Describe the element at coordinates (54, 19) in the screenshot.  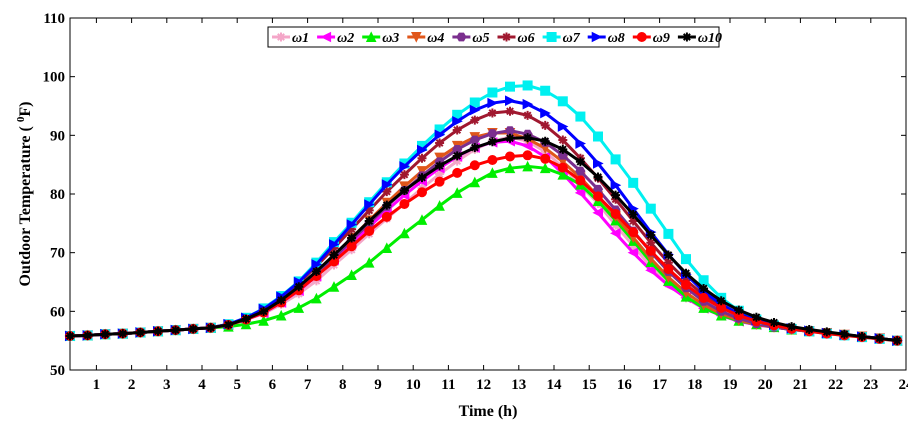
I see `y-tick-label: 110` at that location.